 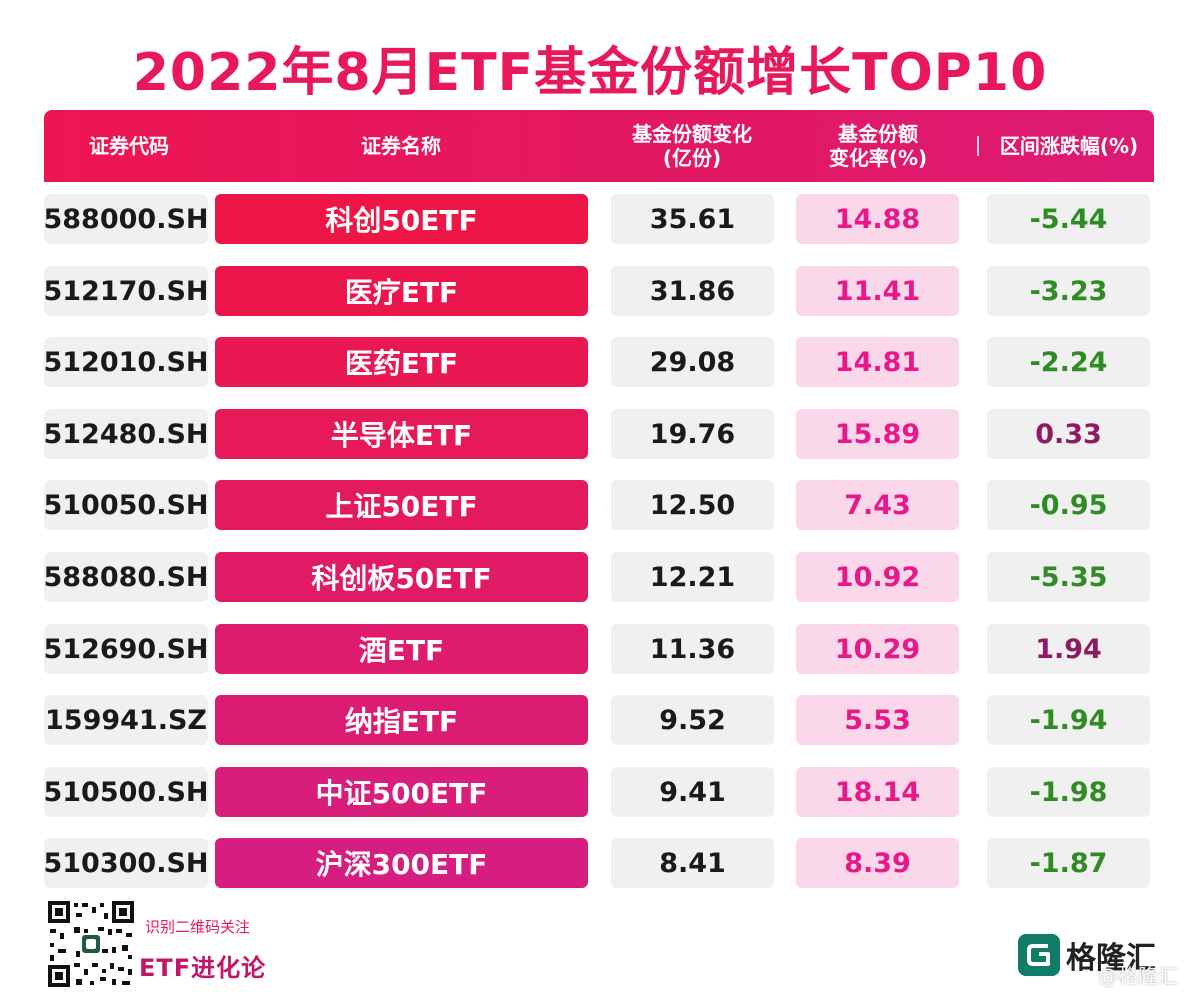 I want to click on table-row: 512690.SH 酒ETF 11.36 10.29 1.94, so click(x=600, y=649).